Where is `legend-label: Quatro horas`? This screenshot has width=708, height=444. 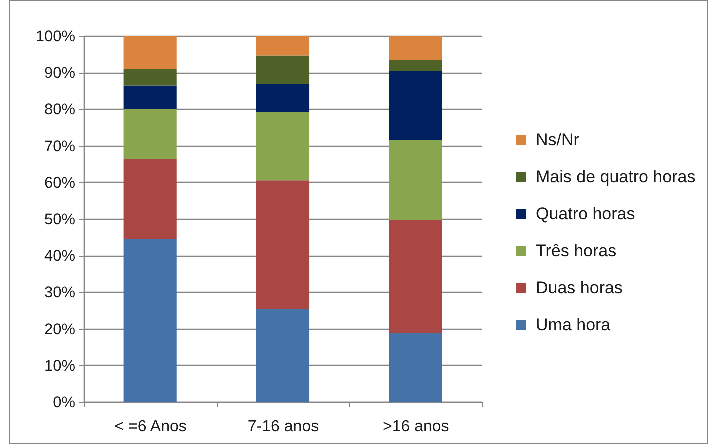
legend-label: Quatro horas is located at coordinates (586, 214).